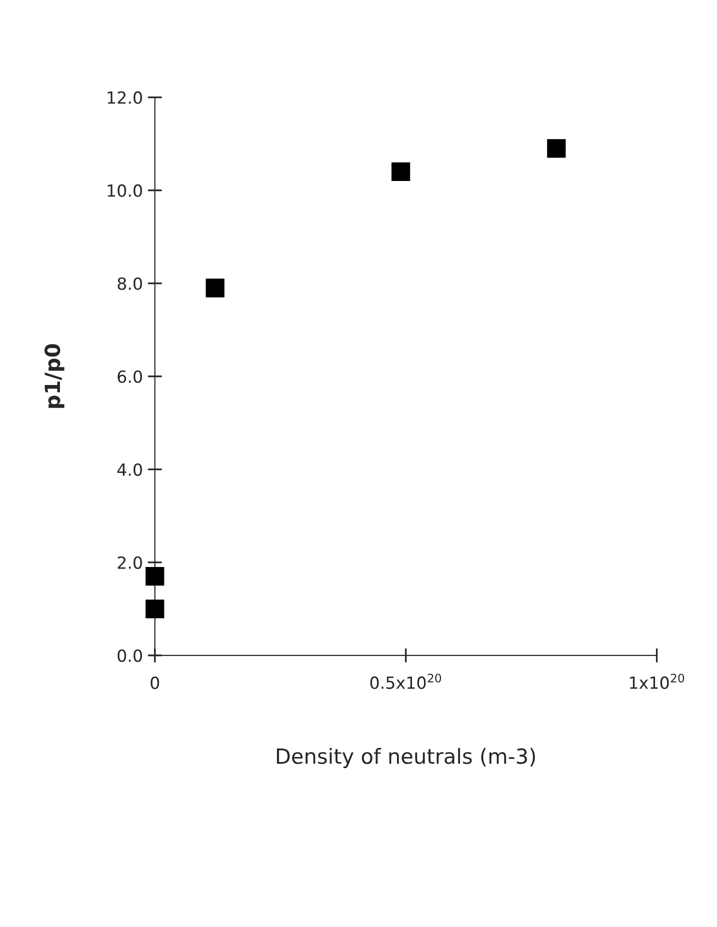 The height and width of the screenshot is (927, 717). I want to click on x-tick-label: 0.5x10$^{20}$, so click(406, 681).